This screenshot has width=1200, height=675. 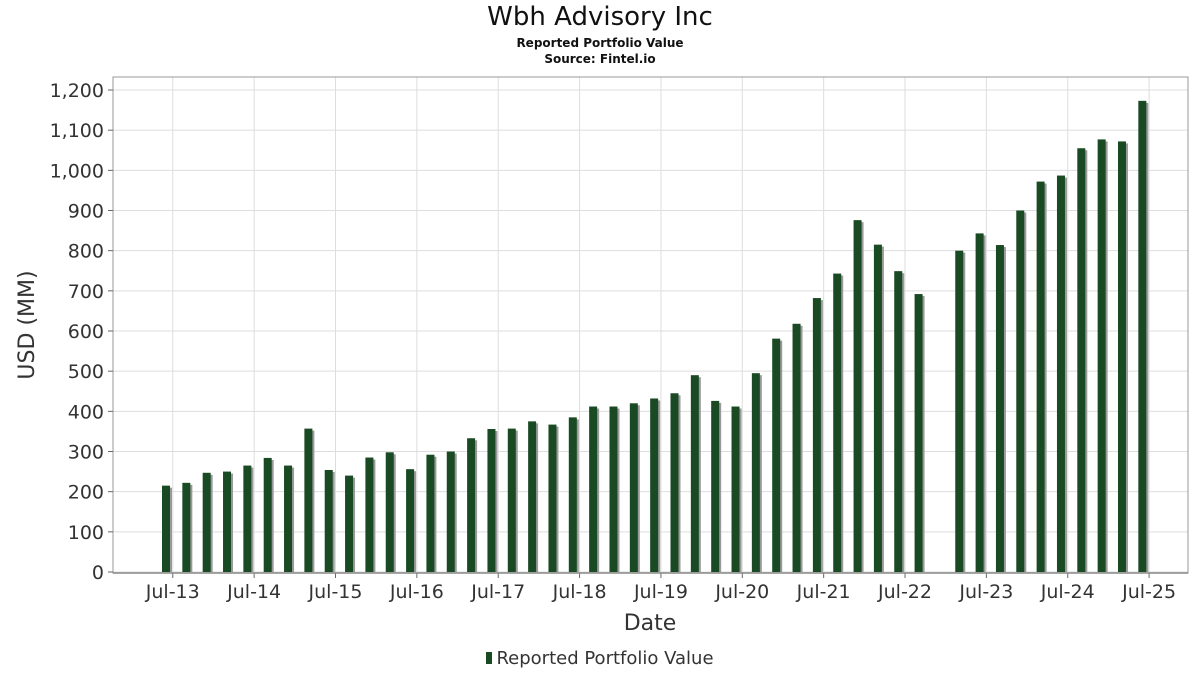 What do you see at coordinates (86, 412) in the screenshot?
I see `y-tick-label: 400` at bounding box center [86, 412].